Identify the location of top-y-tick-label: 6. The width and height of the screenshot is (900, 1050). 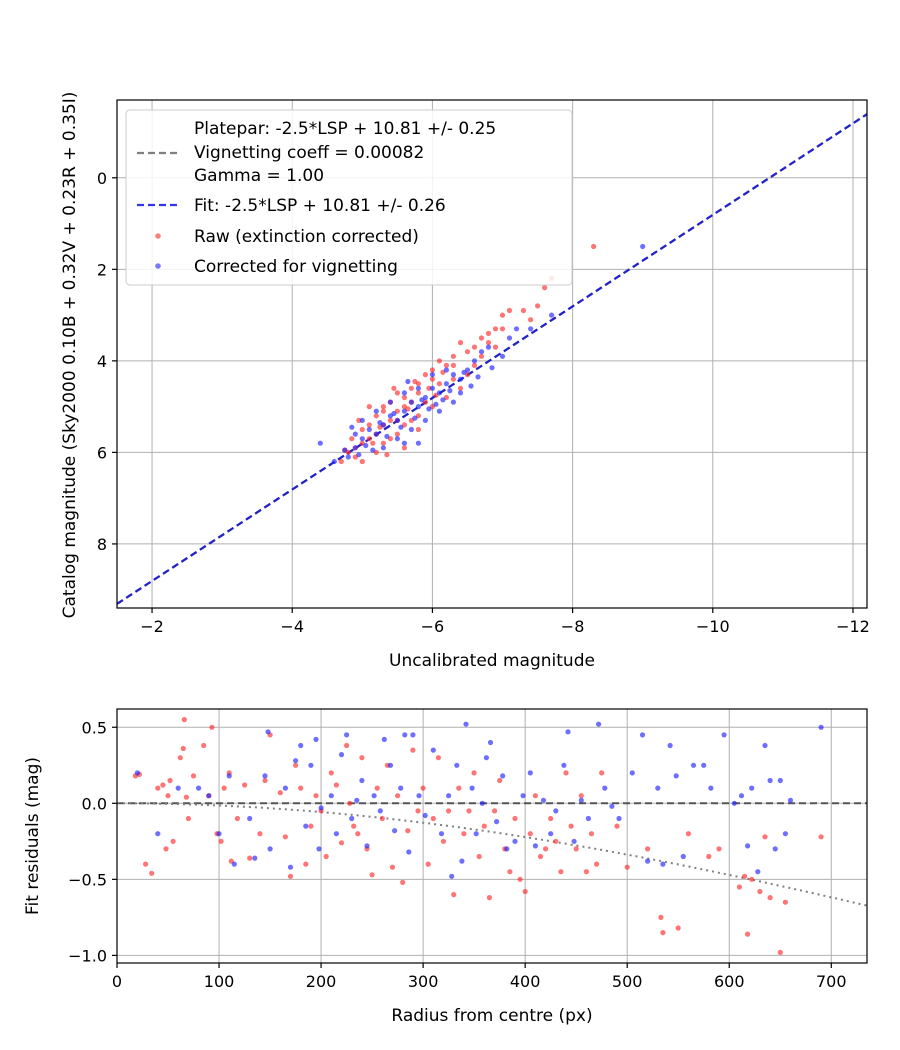
(102, 452).